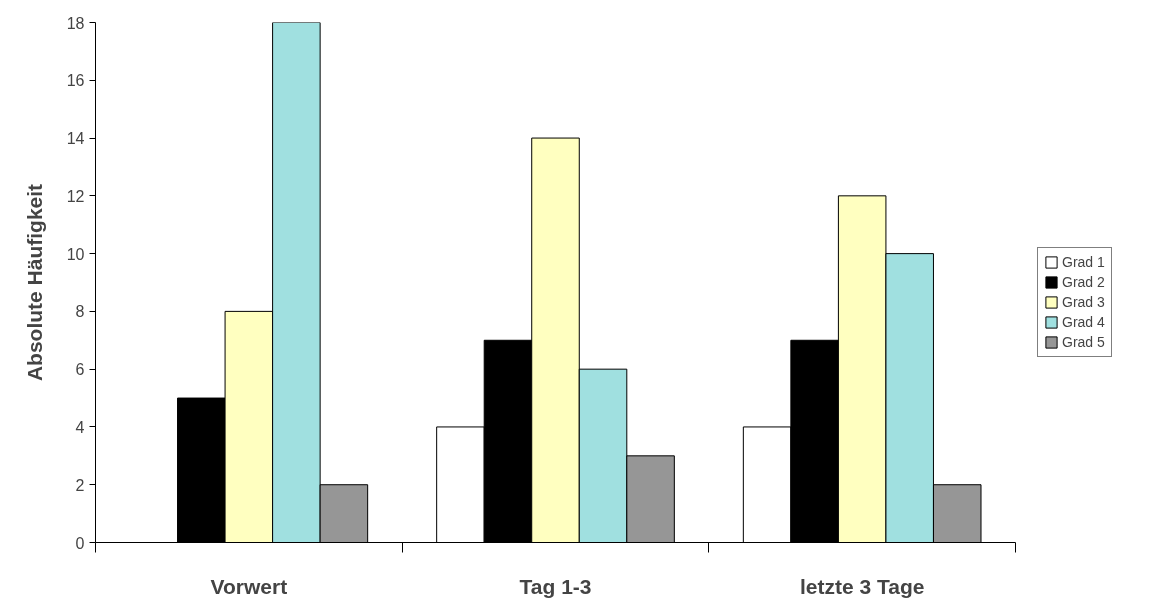 This screenshot has width=1163, height=610. Describe the element at coordinates (862, 586) in the screenshot. I see `x-tick-label: letzte 3 Tage` at that location.